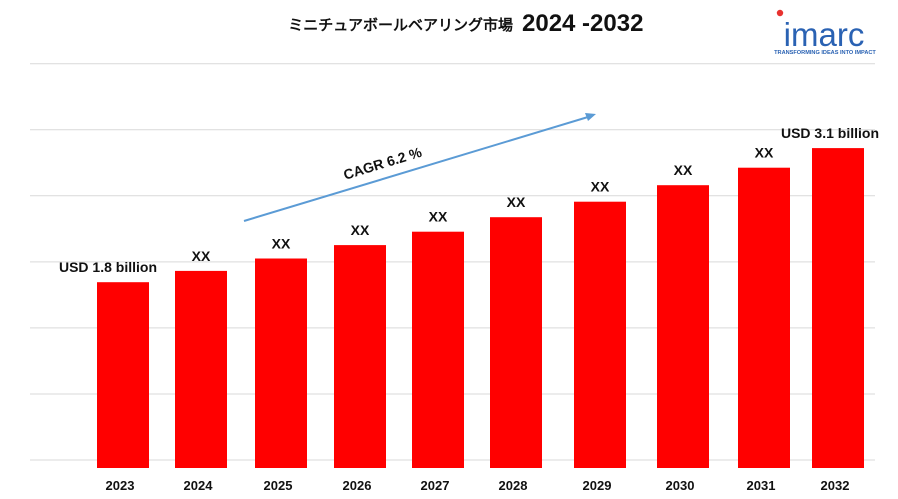  I want to click on cagr-arrow, so click(416, 169).